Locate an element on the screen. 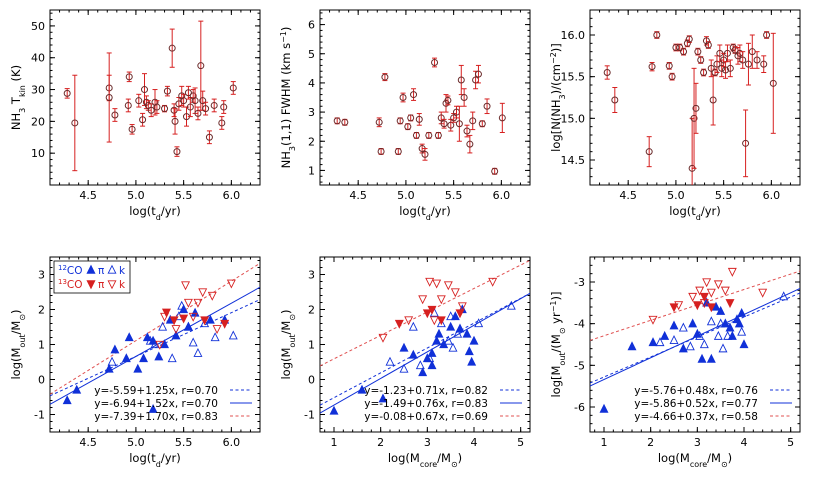  y-tick-label: 3 is located at coordinates (311, 275).